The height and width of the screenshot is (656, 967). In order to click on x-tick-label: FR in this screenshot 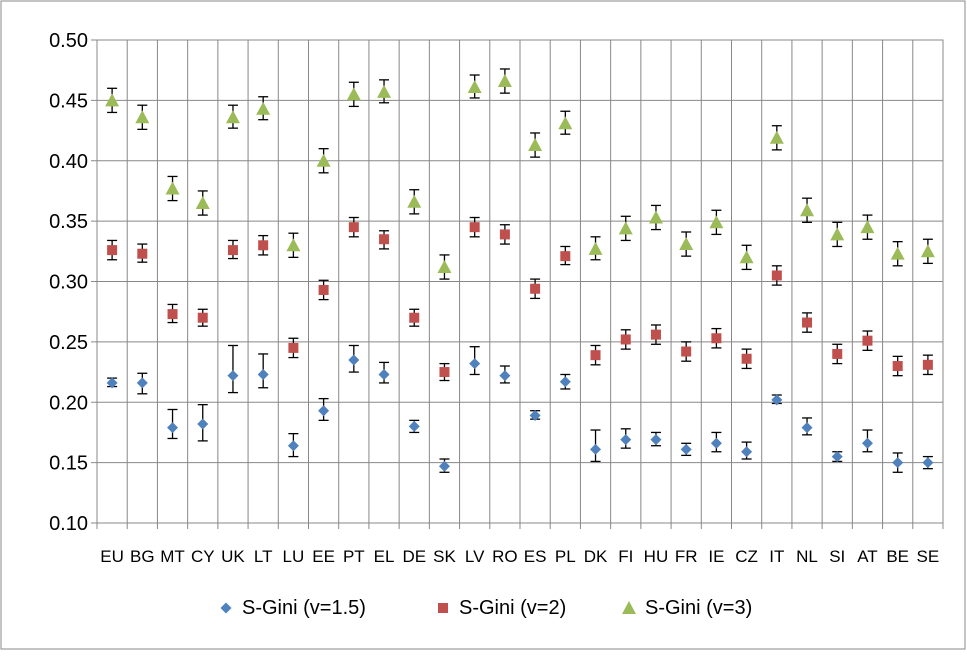, I will do `click(686, 556)`.